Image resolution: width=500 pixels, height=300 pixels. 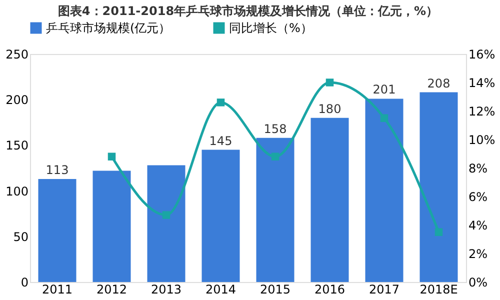 I want to click on data-label: 180, so click(x=330, y=109).